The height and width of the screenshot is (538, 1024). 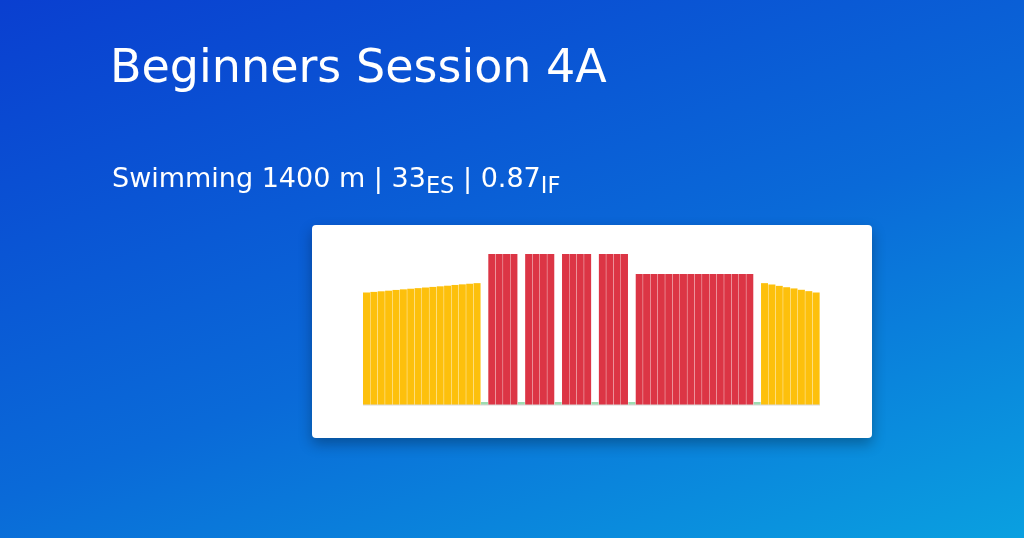 What do you see at coordinates (359, 66) in the screenshot?
I see `chart-title: Beginners Session 4A` at bounding box center [359, 66].